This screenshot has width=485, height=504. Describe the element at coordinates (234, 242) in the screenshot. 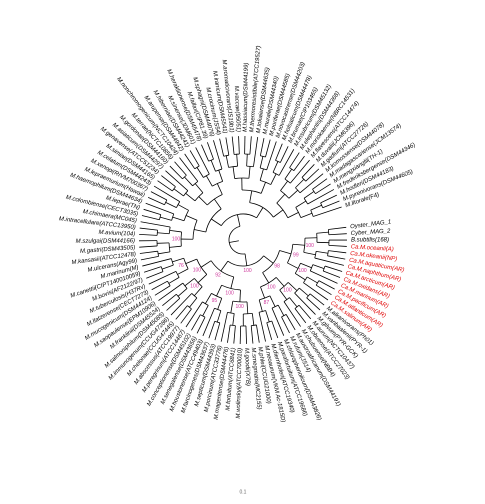

I see `root-branch` at that location.